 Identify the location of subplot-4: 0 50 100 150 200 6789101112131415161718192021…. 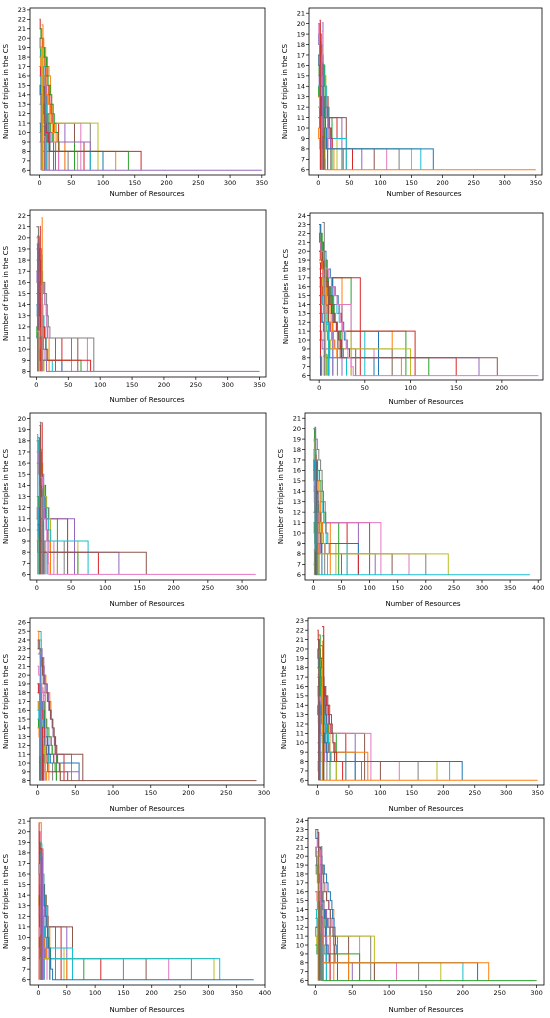
(413, 309).